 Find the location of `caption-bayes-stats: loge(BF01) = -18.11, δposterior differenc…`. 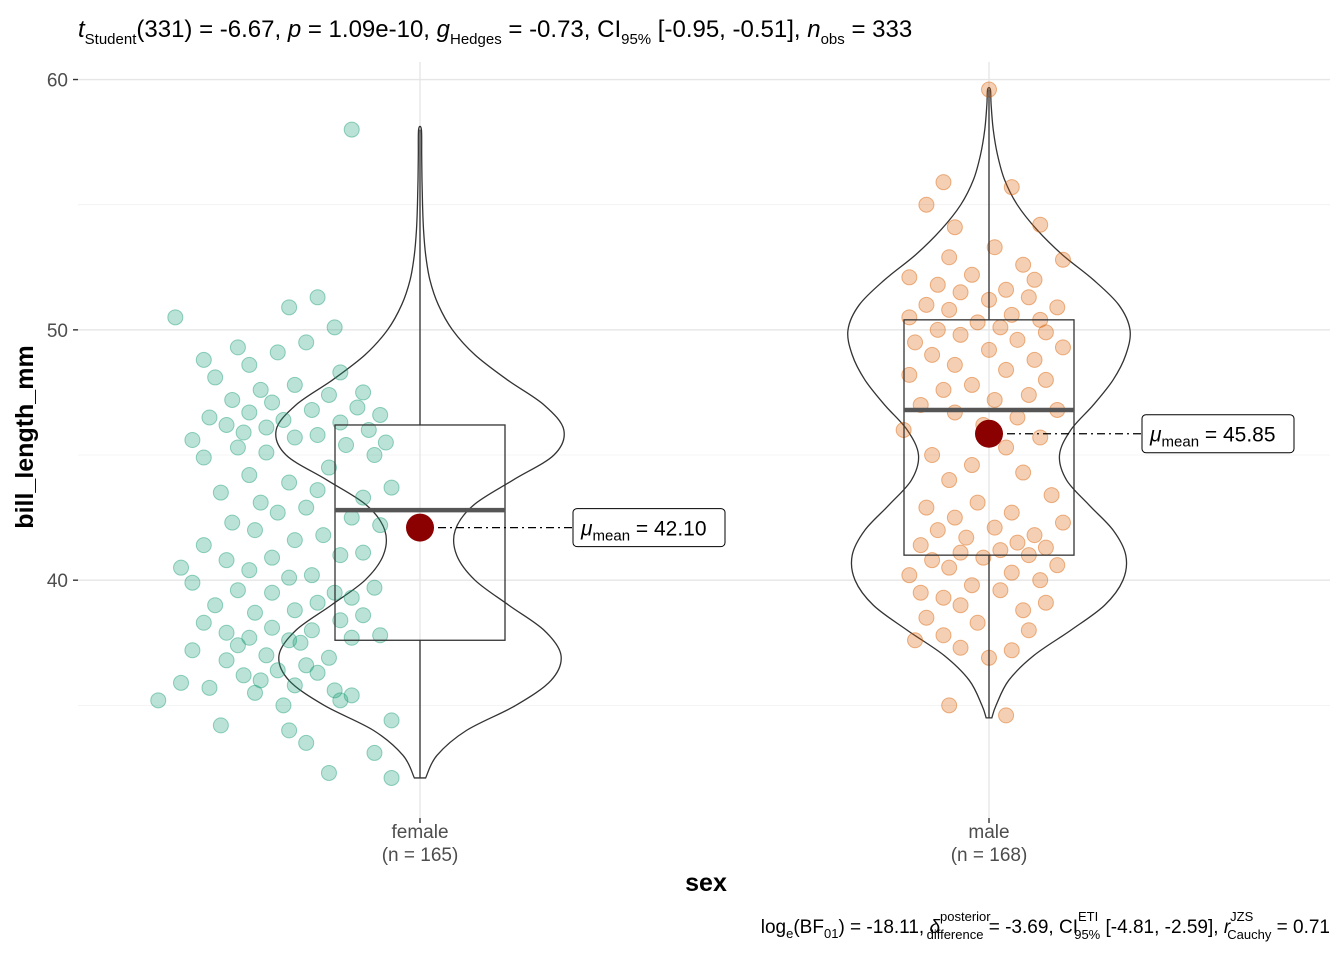

caption-bayes-stats: loge(BF01) = -18.11, δposterior differenc… is located at coordinates (1045, 925).